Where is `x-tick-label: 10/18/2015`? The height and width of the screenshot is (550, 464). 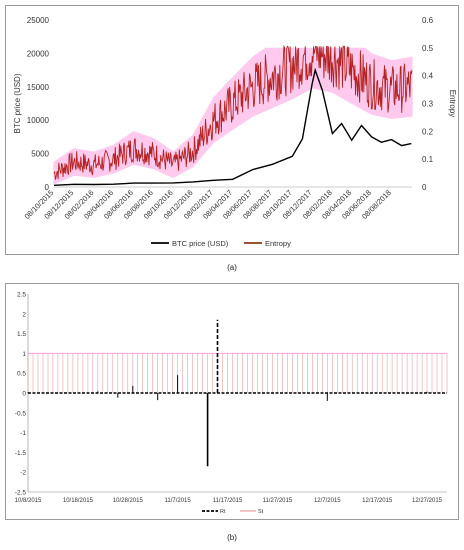
x-tick-label: 10/18/2015 is located at coordinates (78, 501).